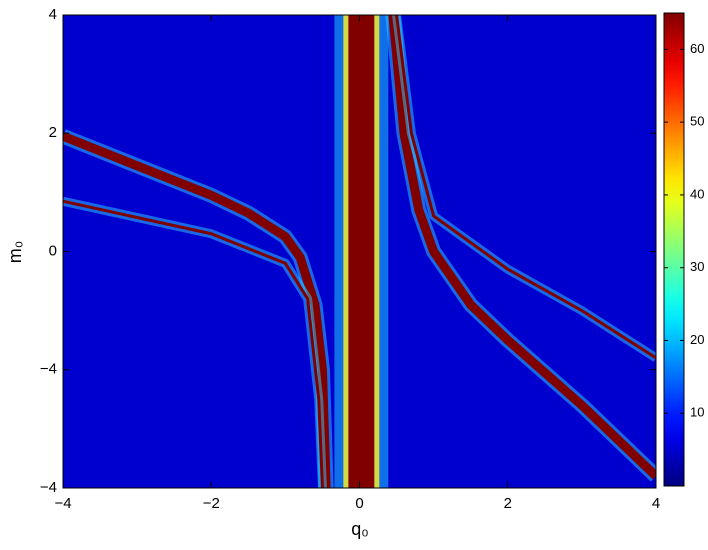 This screenshot has width=708, height=550. What do you see at coordinates (656, 503) in the screenshot?
I see `x-tick-label: 4` at bounding box center [656, 503].